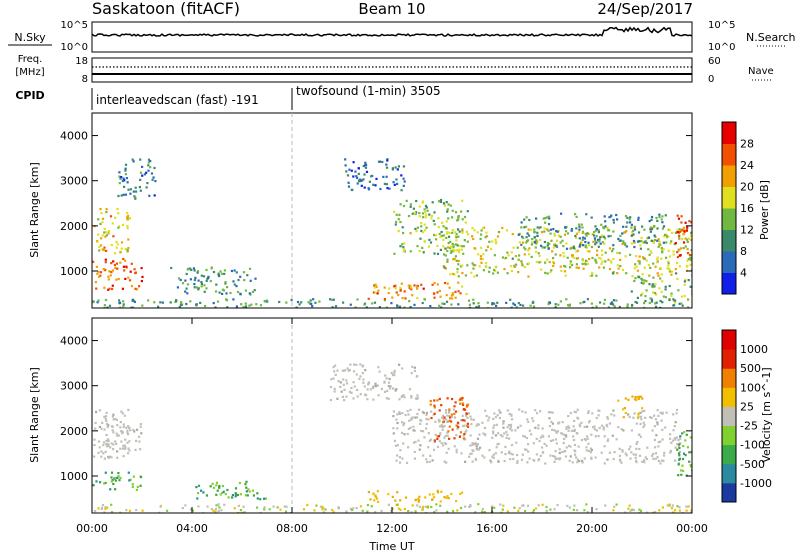 This screenshot has width=800, height=554. What do you see at coordinates (34, 415) in the screenshot?
I see `velocity-ylabel: Slant Range [km]` at bounding box center [34, 415].